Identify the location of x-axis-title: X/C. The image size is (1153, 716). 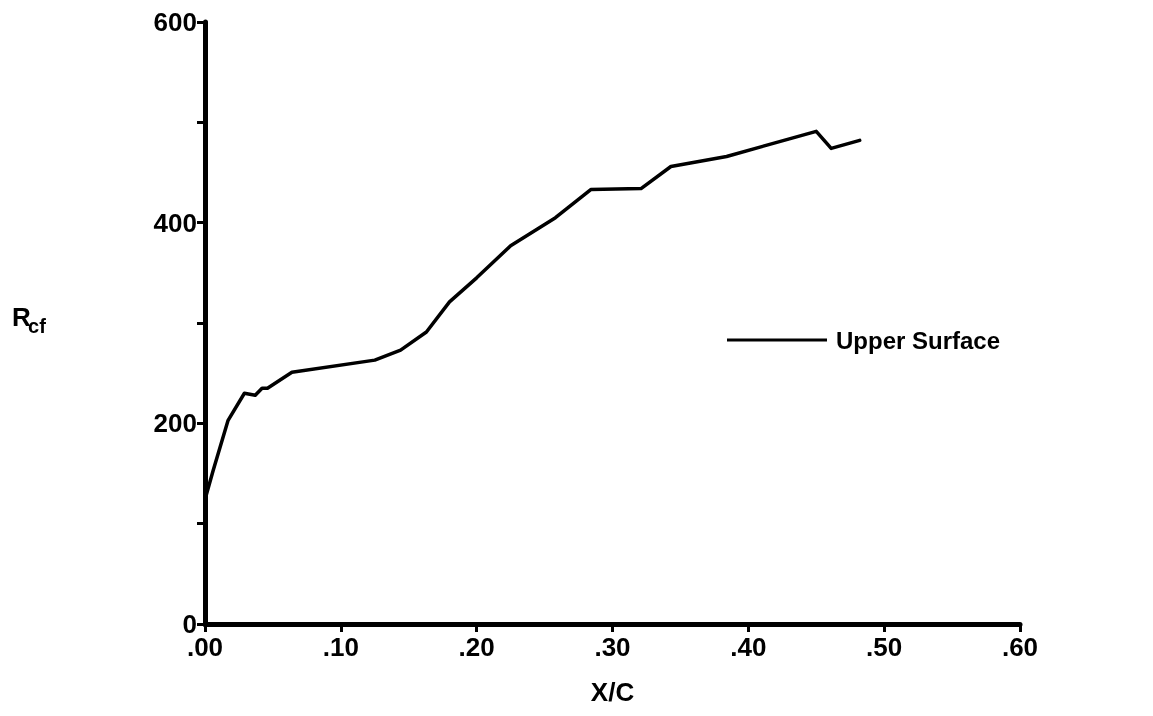
(612, 692).